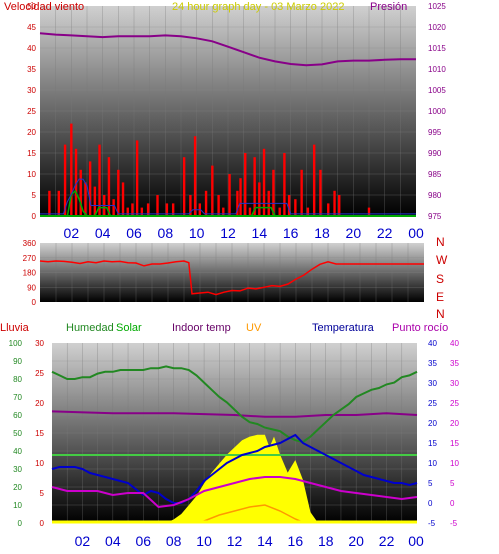 The image size is (499, 554). I want to click on dewpoint-tick-label: 25, so click(454, 403).